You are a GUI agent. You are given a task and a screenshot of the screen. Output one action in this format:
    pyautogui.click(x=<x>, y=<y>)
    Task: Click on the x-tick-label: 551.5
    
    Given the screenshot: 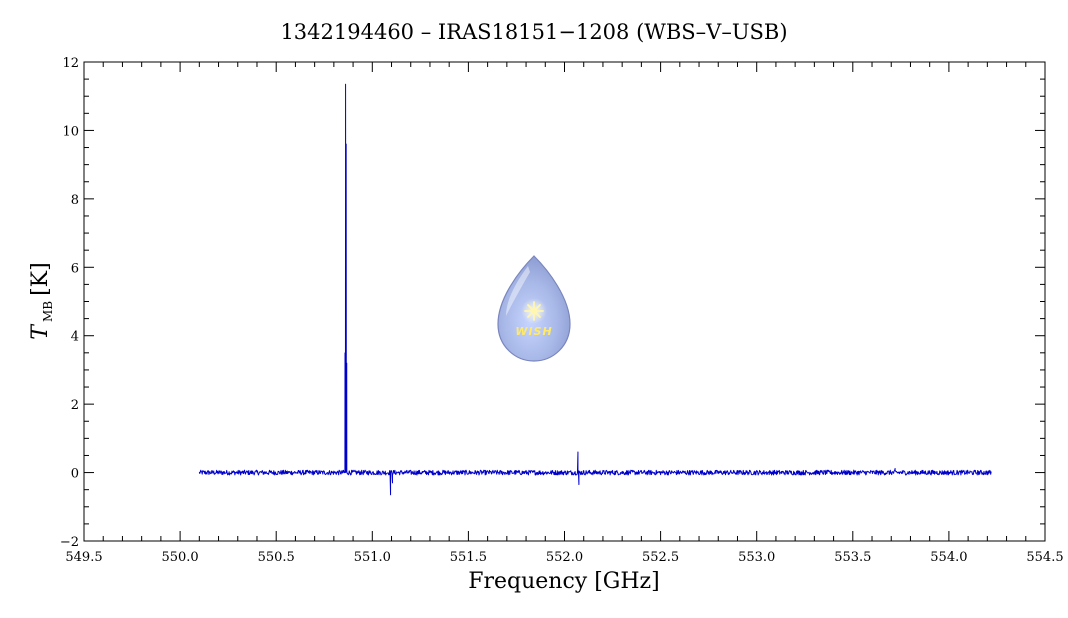 What is the action you would take?
    pyautogui.click(x=468, y=557)
    